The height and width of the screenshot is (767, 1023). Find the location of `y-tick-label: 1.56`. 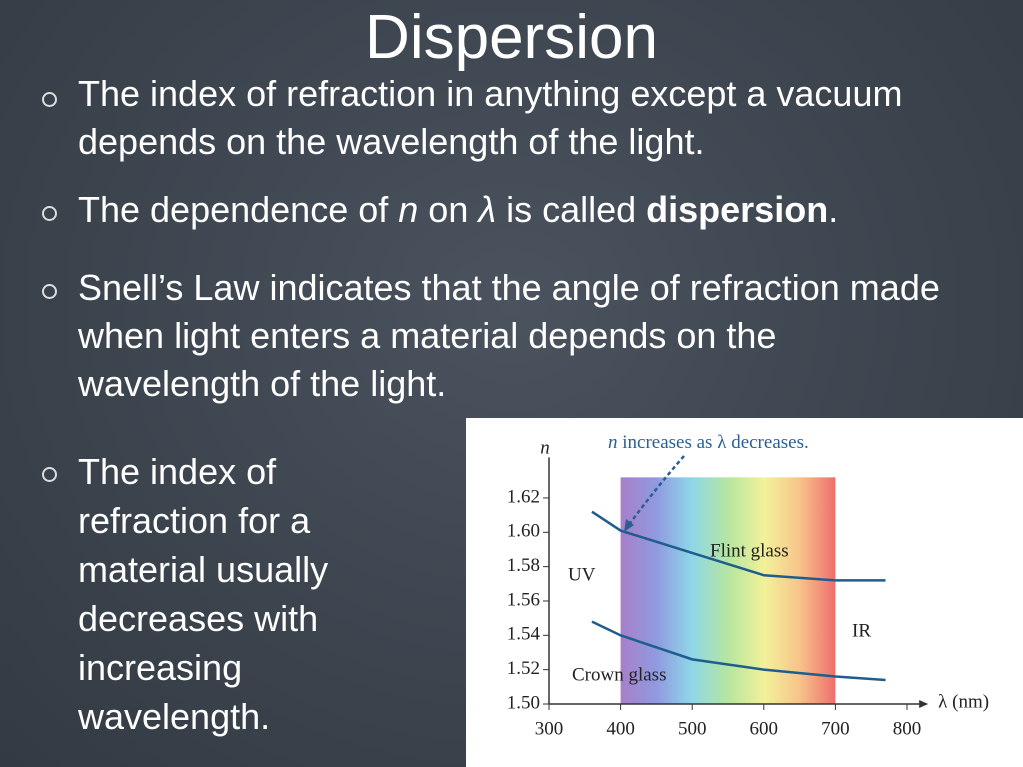

y-tick-label: 1.56 is located at coordinates (523, 599).